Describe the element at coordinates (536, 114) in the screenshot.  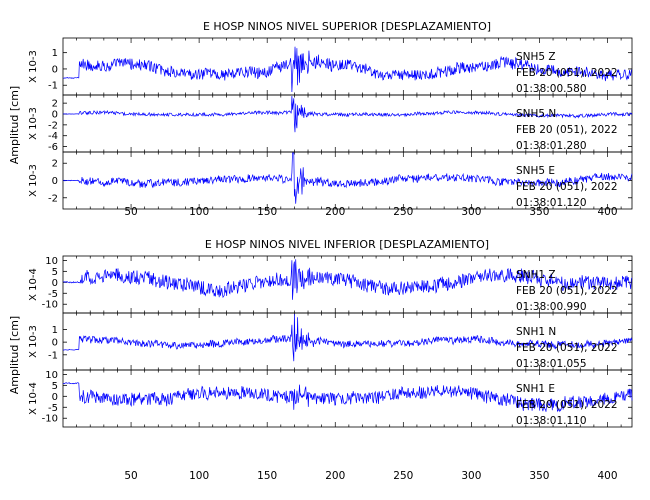
I see `station-name: SNH5 N` at that location.